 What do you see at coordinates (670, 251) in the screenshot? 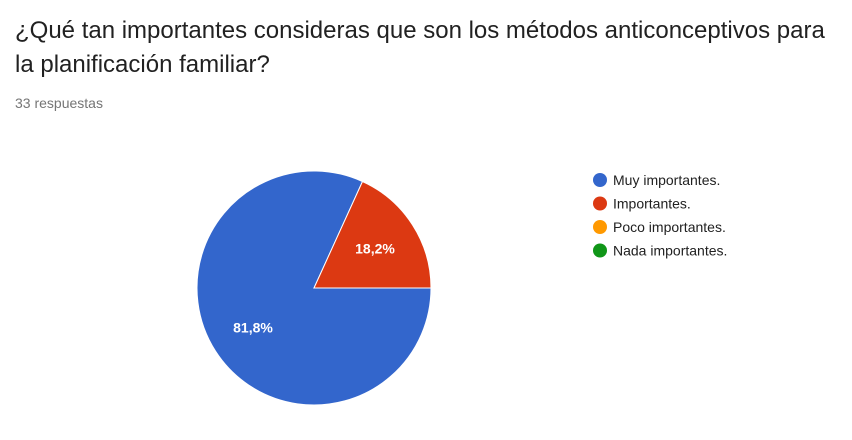
I see `legend-label-nada-importantes: Nada importantes.` at bounding box center [670, 251].